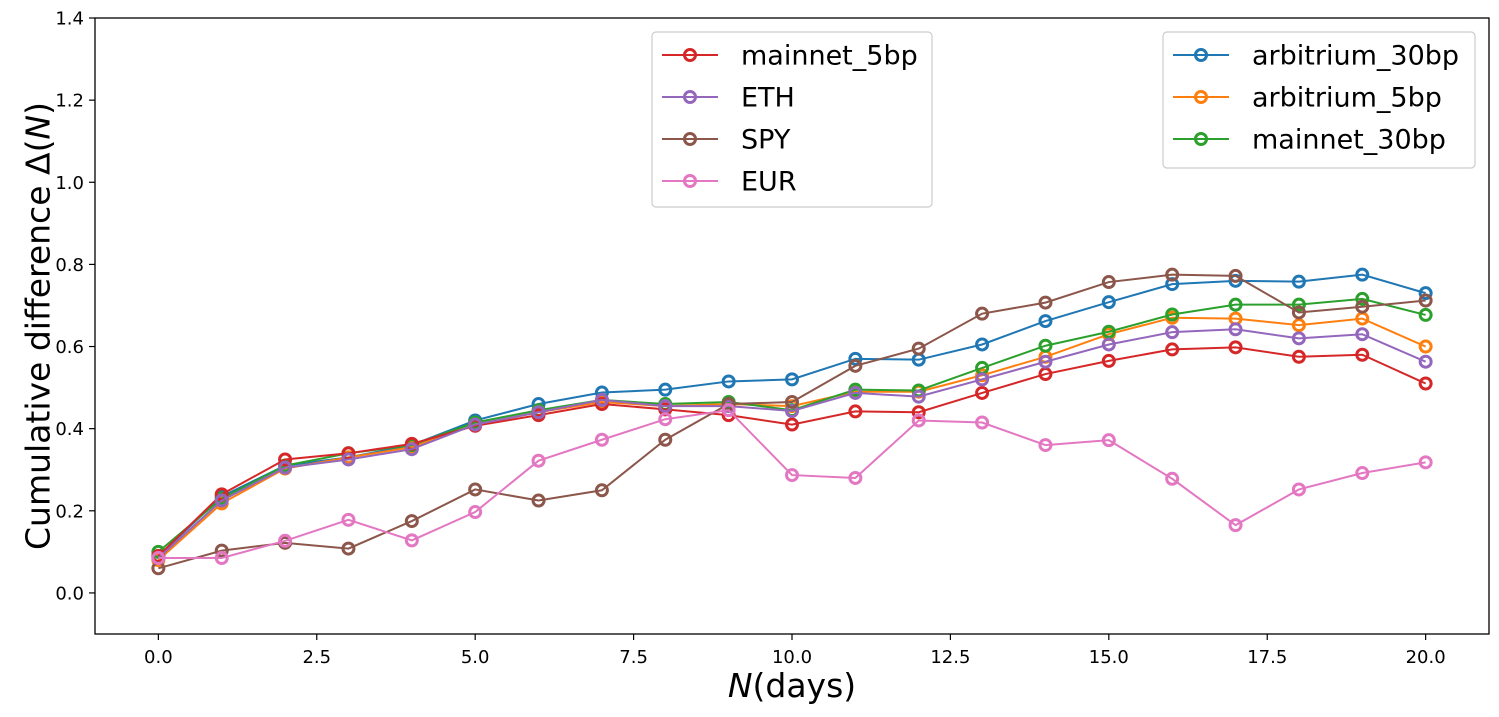 The image size is (1499, 717). What do you see at coordinates (158, 657) in the screenshot?
I see `x-tick-label: 0.0` at bounding box center [158, 657].